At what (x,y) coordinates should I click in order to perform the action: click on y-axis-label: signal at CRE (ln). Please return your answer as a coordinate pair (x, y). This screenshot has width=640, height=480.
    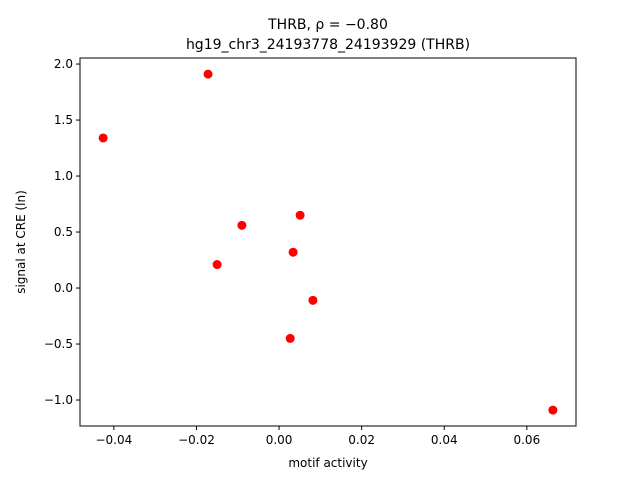
    Looking at the image, I should click on (21, 242).